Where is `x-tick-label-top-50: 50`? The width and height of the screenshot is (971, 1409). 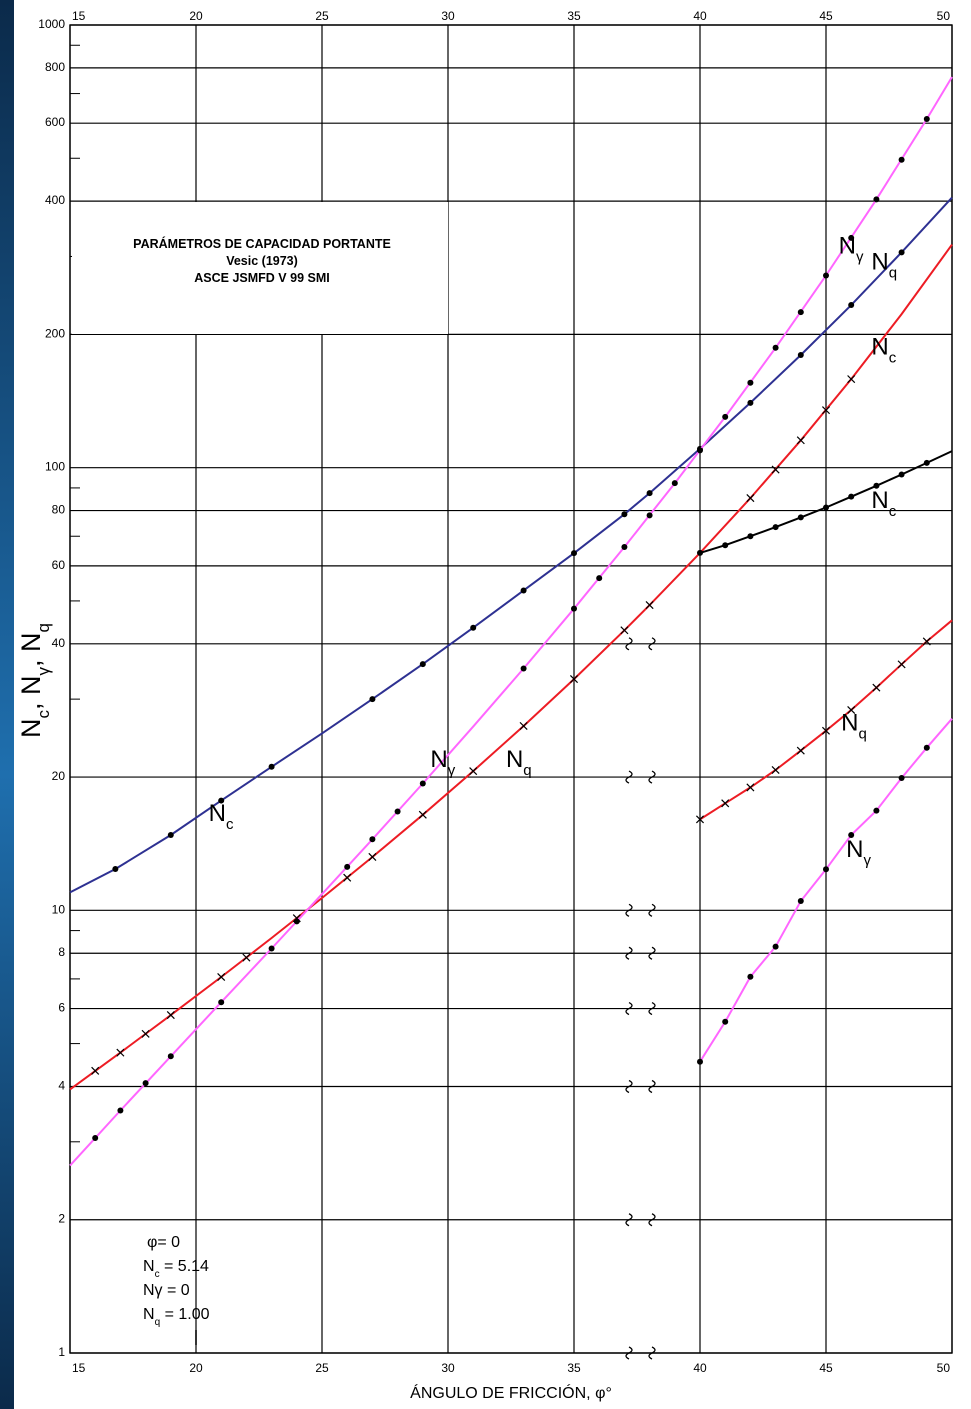 x-tick-label-top-50: 50 is located at coordinates (944, 16).